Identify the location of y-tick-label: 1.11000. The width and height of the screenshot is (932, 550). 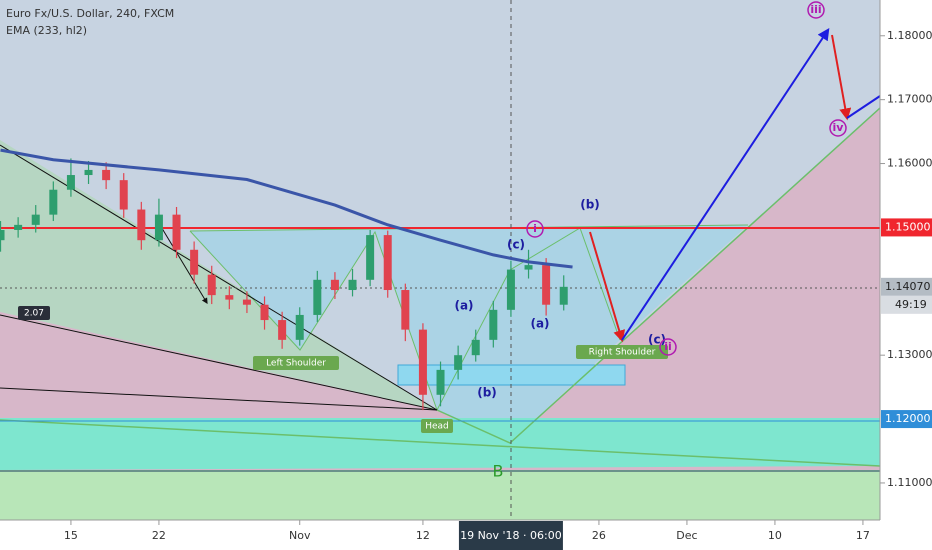
(909, 482).